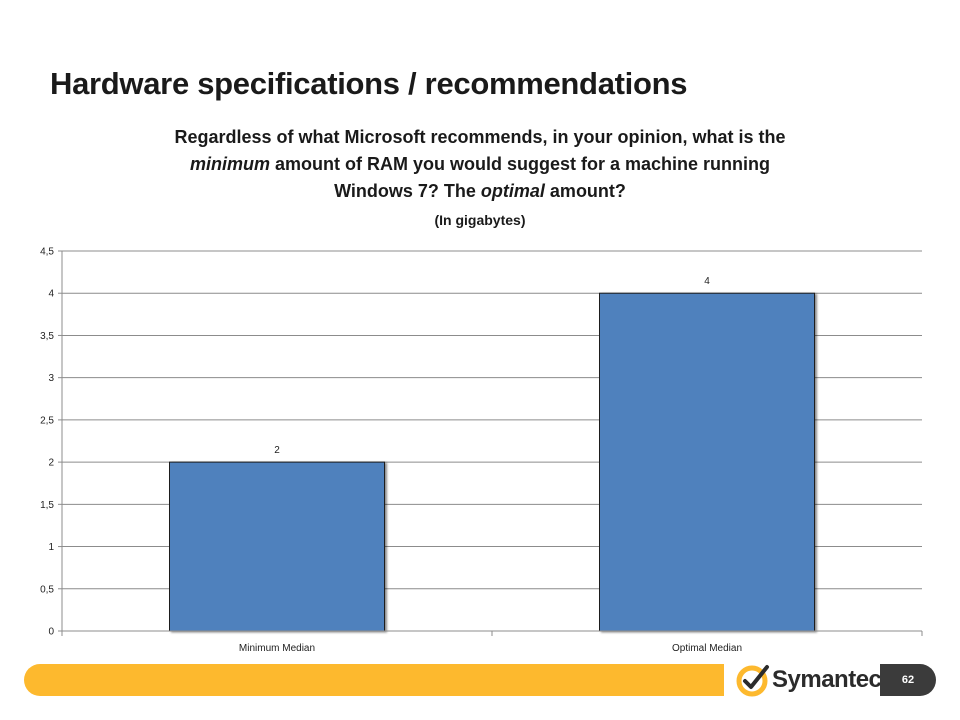 The width and height of the screenshot is (960, 720). Describe the element at coordinates (51, 294) in the screenshot. I see `y-tick-label: 4` at that location.